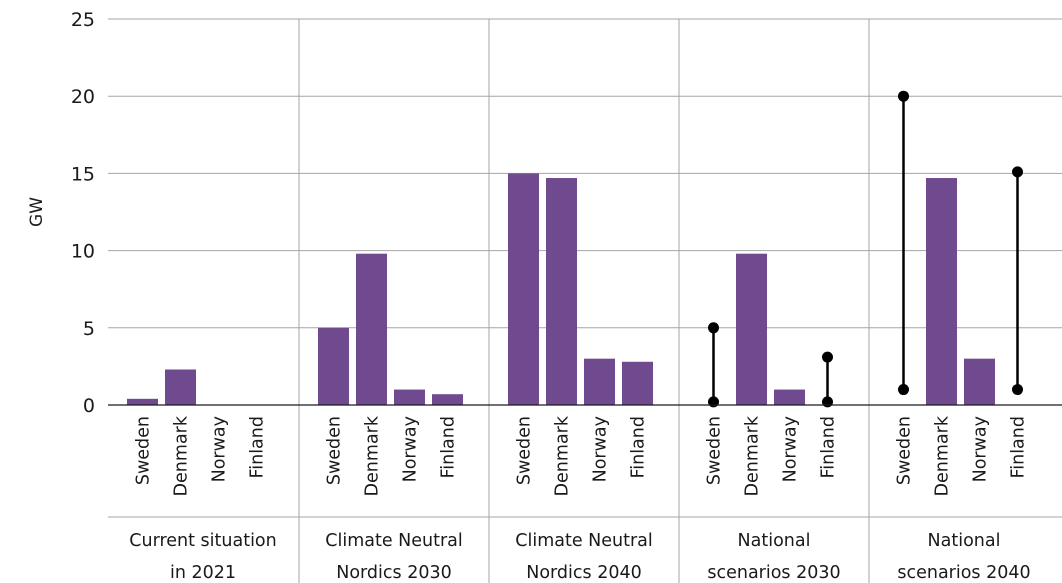 The image size is (1062, 583). Describe the element at coordinates (83, 97) in the screenshot. I see `y-tick-label: 20` at that location.